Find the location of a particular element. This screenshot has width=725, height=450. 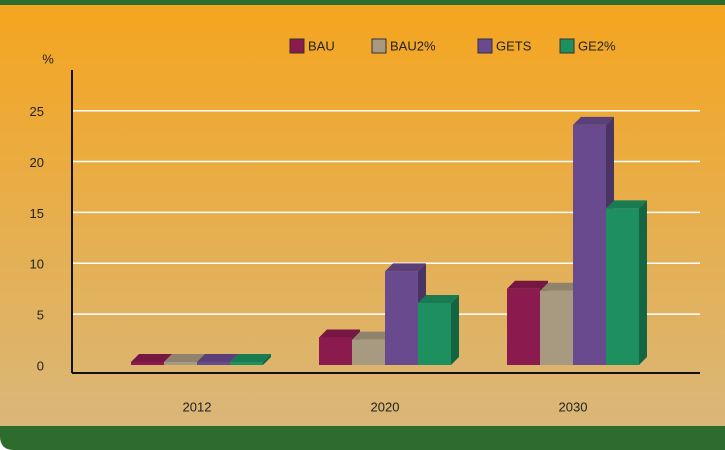

bottom-band is located at coordinates (362, 438).